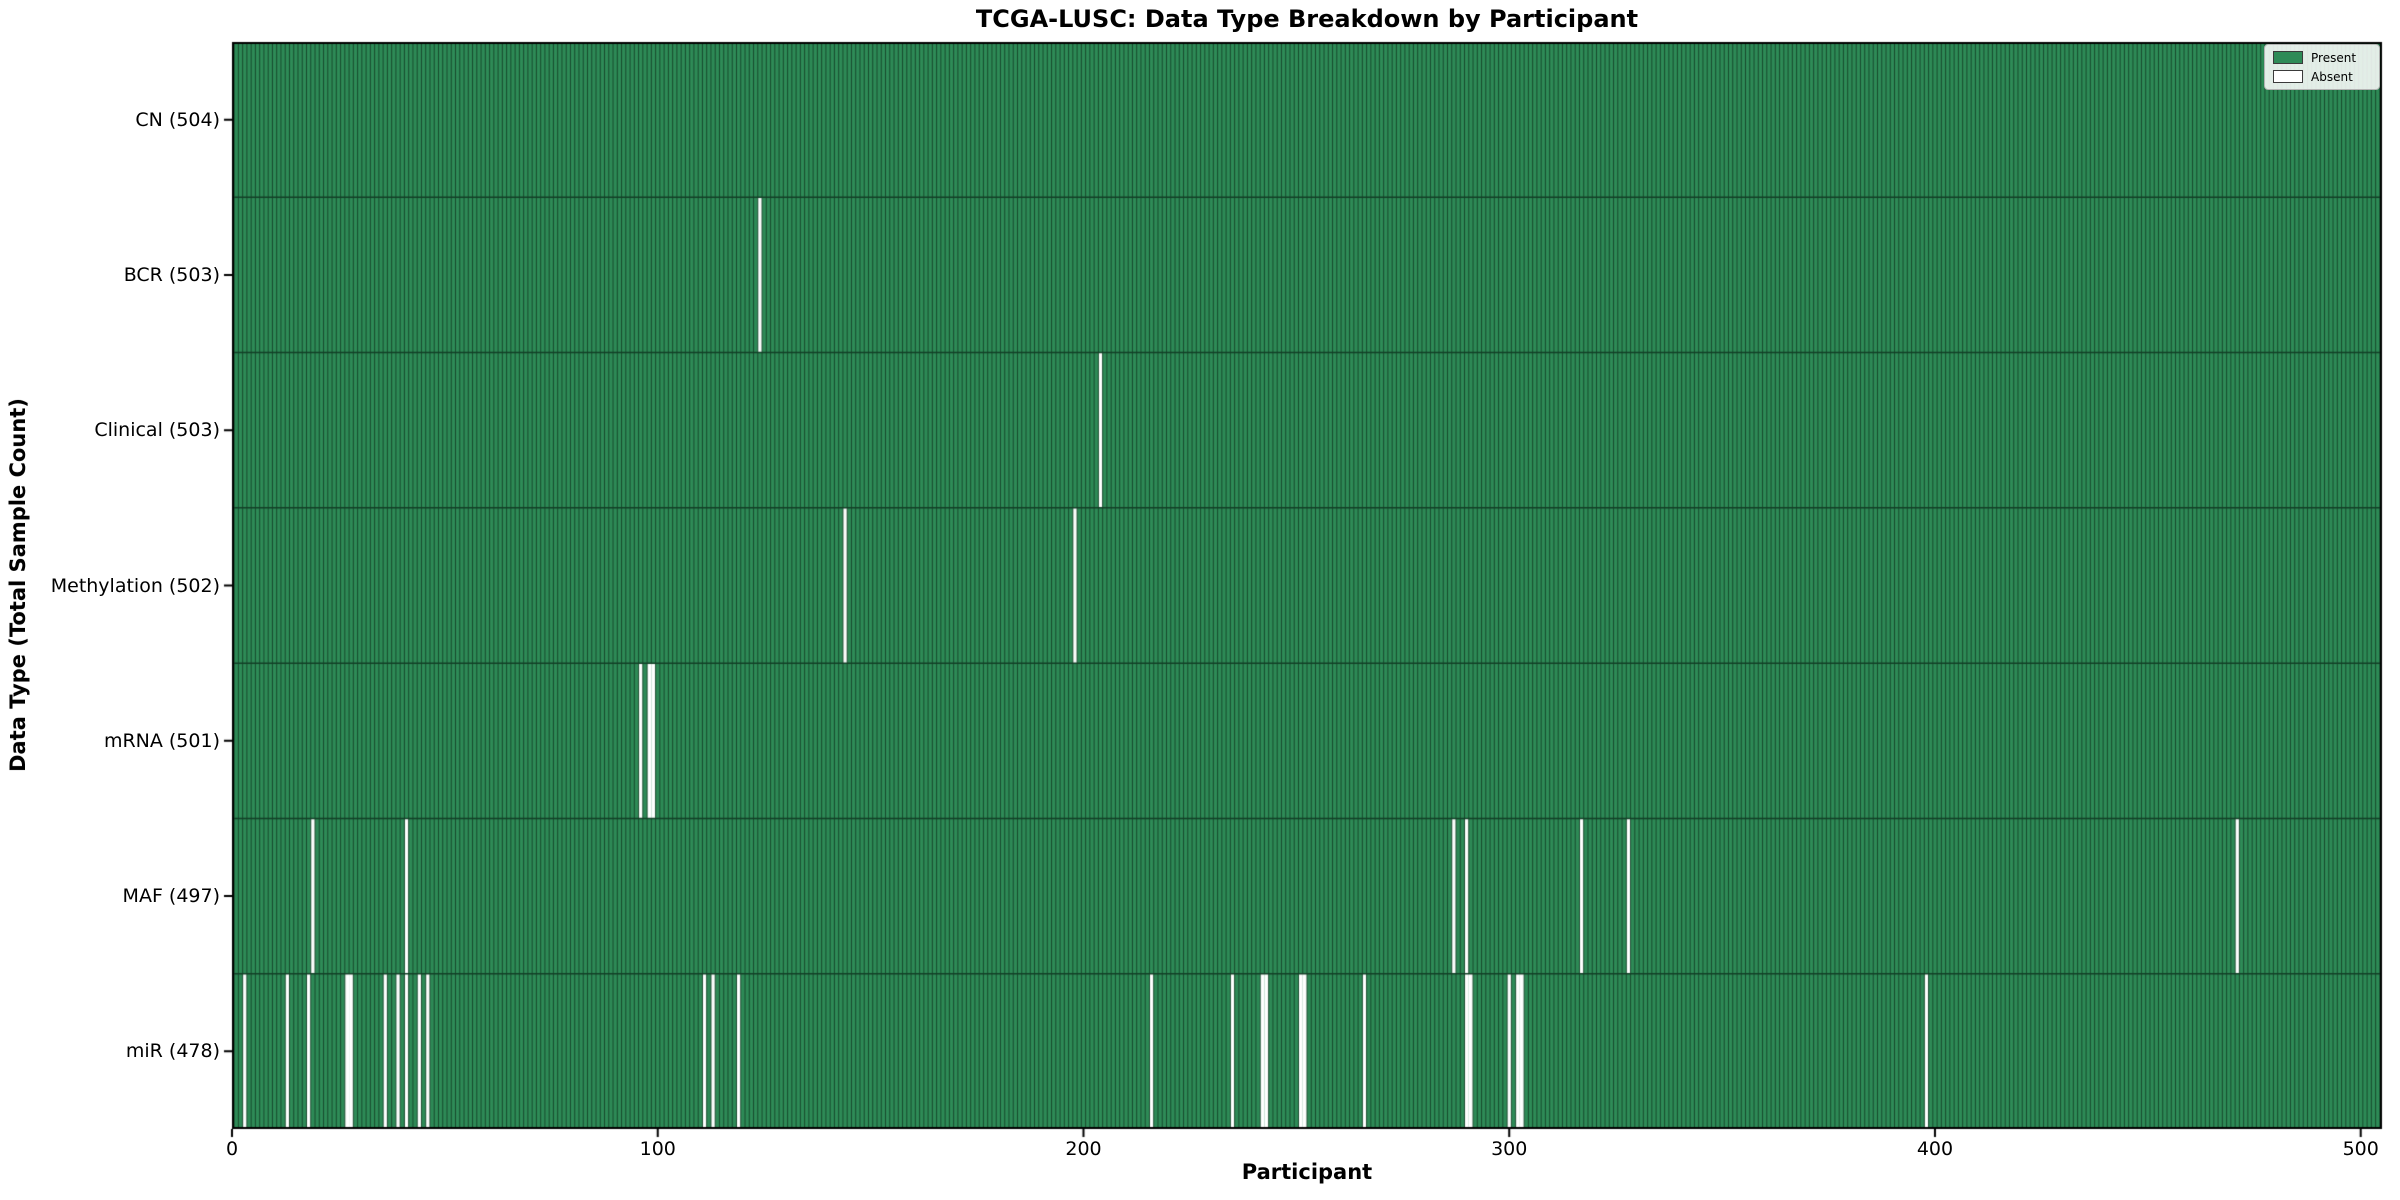 Image resolution: width=2400 pixels, height=1200 pixels. Describe the element at coordinates (2360, 1149) in the screenshot. I see `x-tick-label: 500` at that location.